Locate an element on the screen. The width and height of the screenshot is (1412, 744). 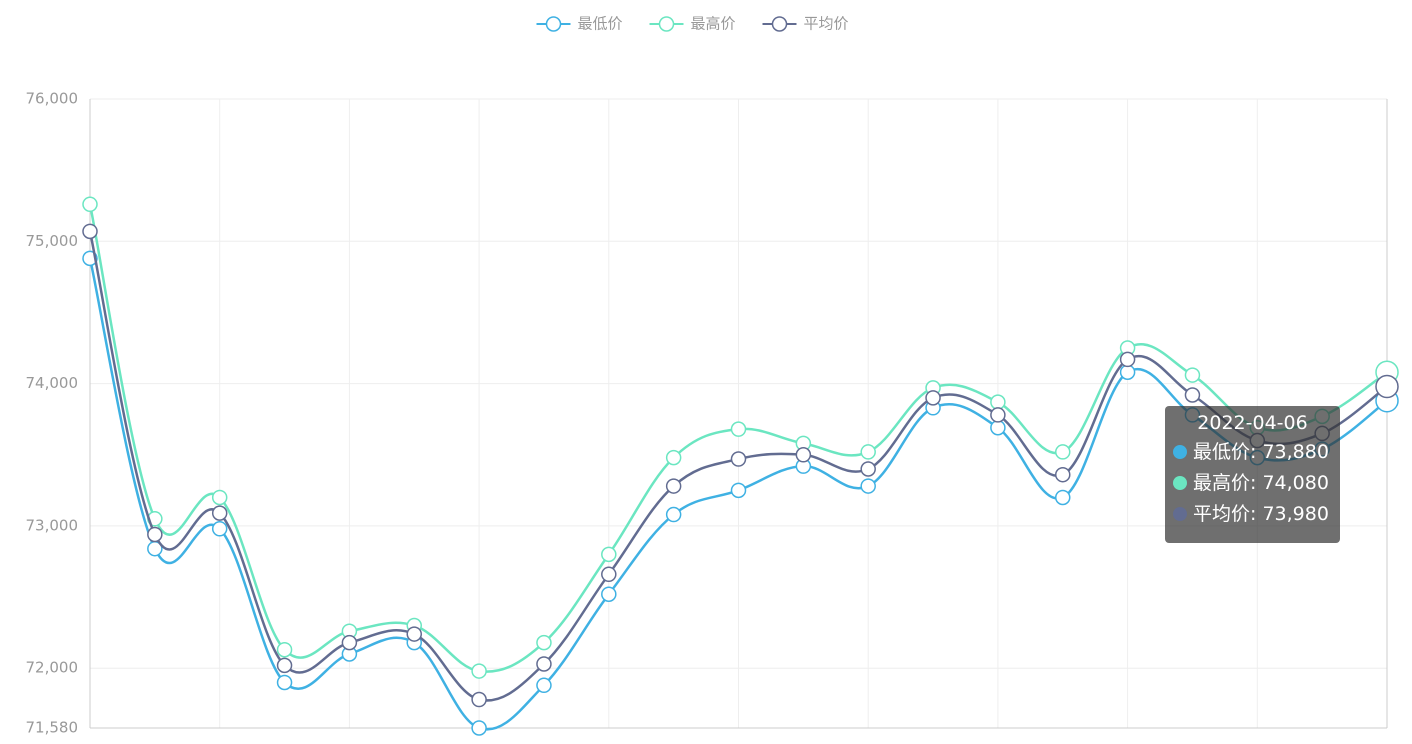
legend-label: 最低价 is located at coordinates (600, 24).